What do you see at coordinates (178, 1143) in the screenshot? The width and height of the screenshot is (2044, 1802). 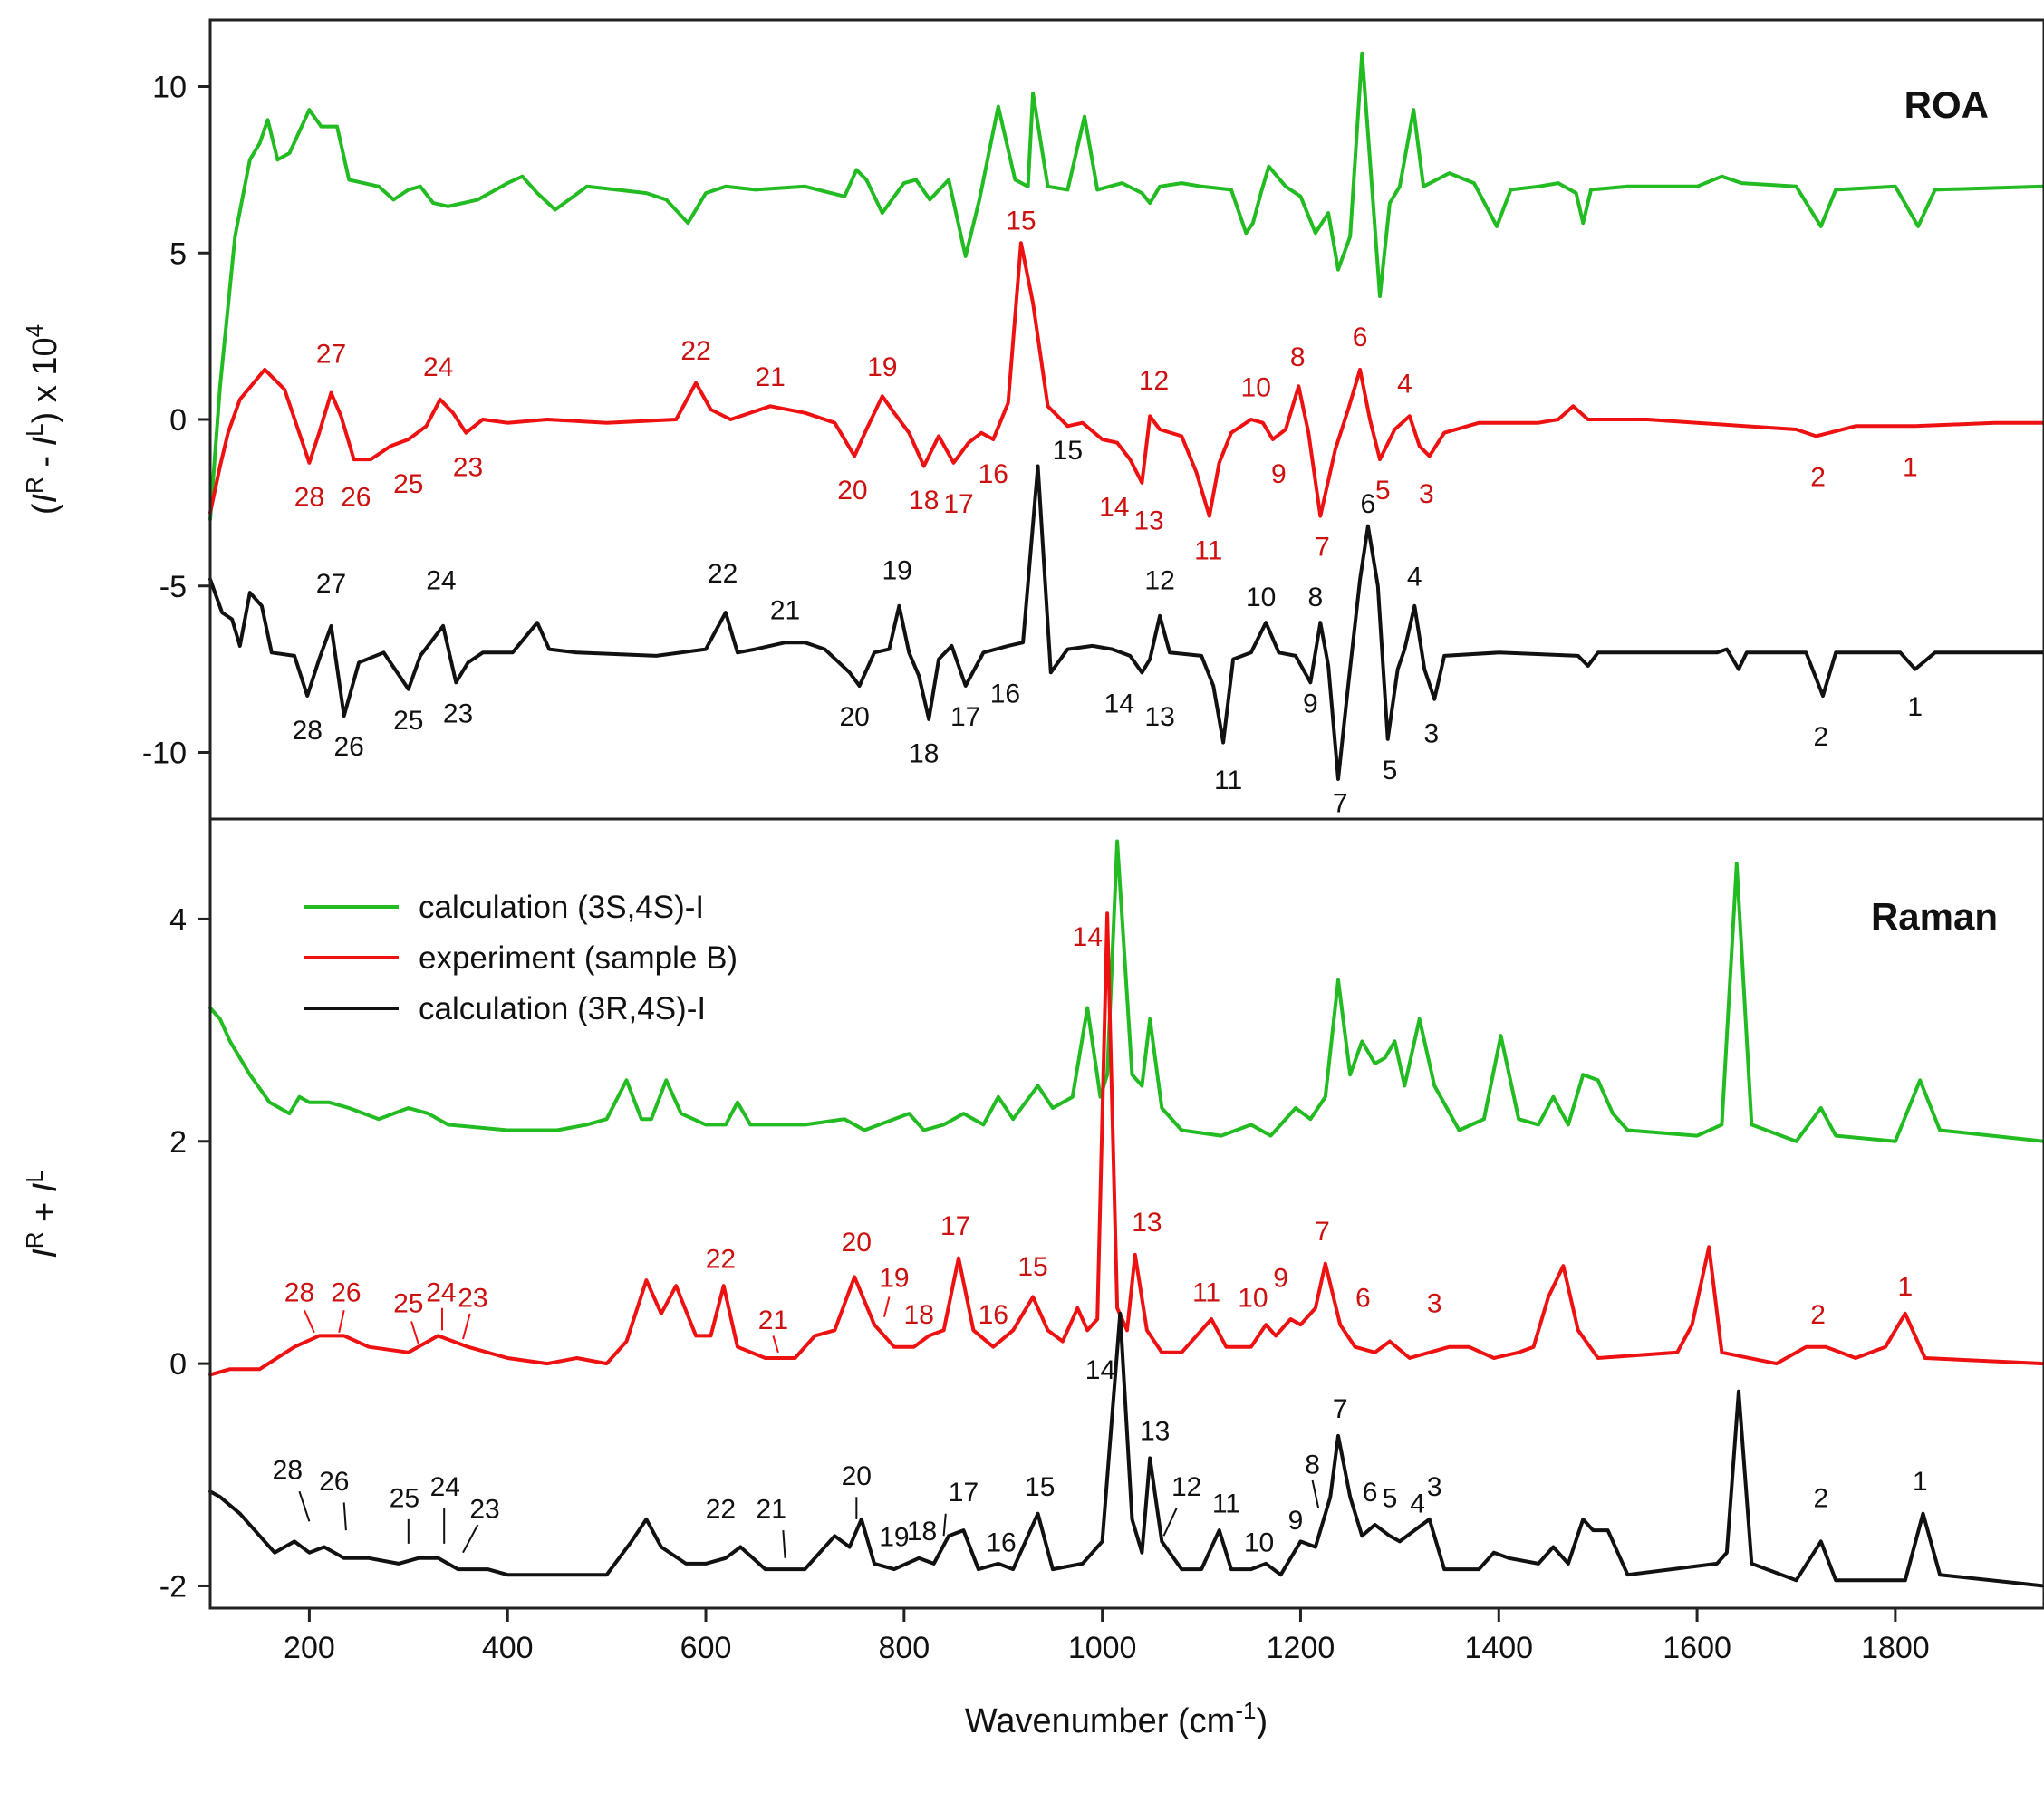 I see `raman-y-tick-label: 2` at bounding box center [178, 1143].